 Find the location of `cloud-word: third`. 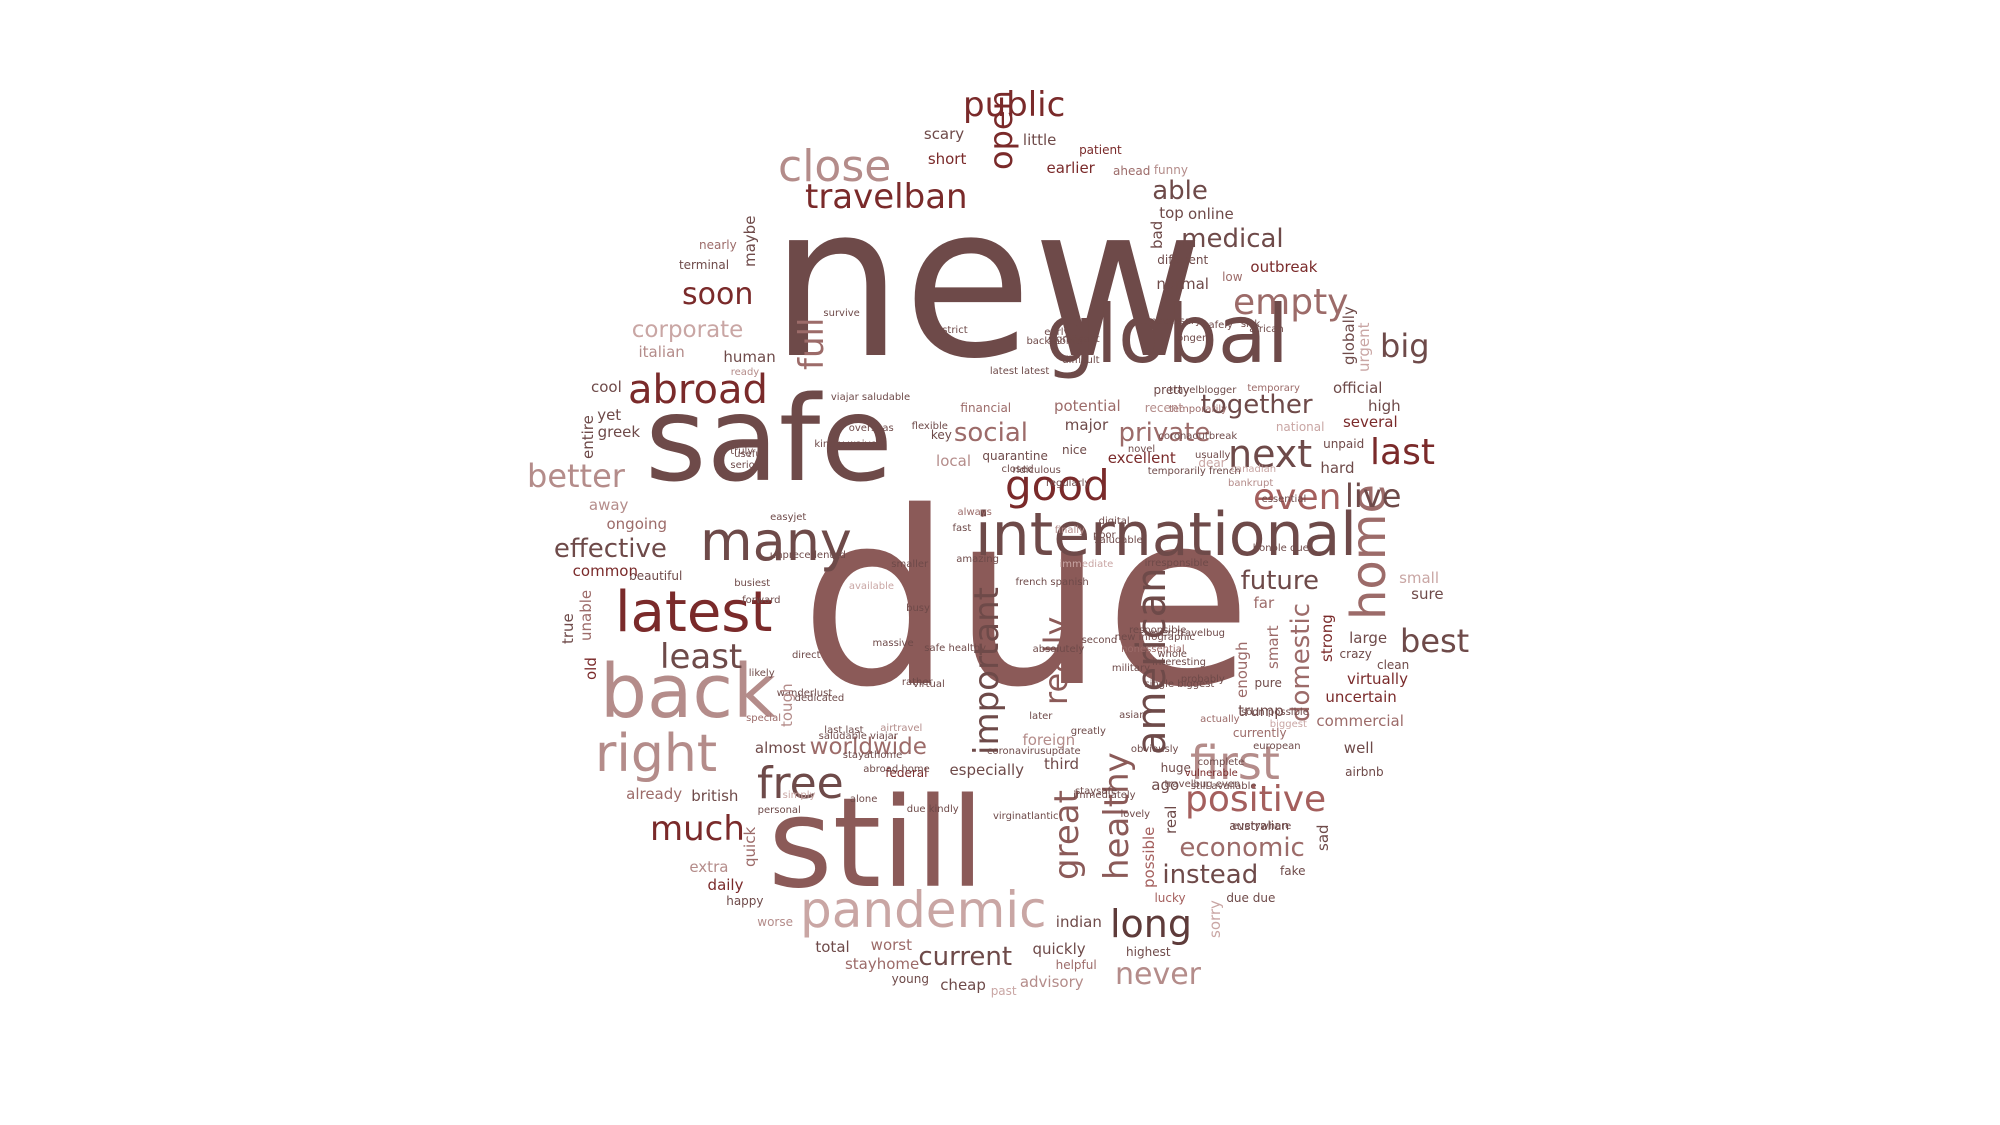

cloud-word: third is located at coordinates (1062, 764).